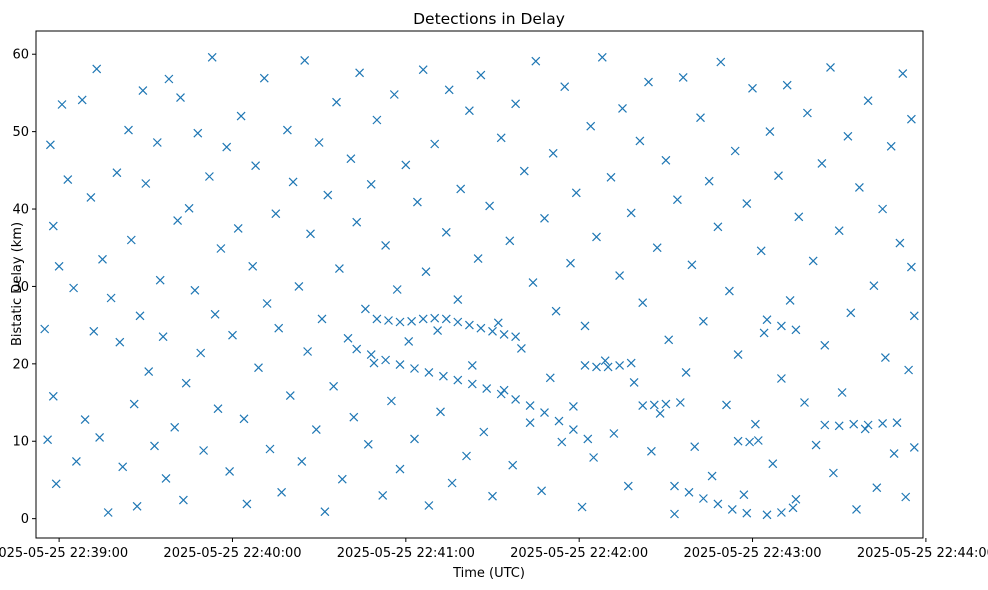  Describe the element at coordinates (20, 287) in the screenshot. I see `y-tick-label: 30` at that location.